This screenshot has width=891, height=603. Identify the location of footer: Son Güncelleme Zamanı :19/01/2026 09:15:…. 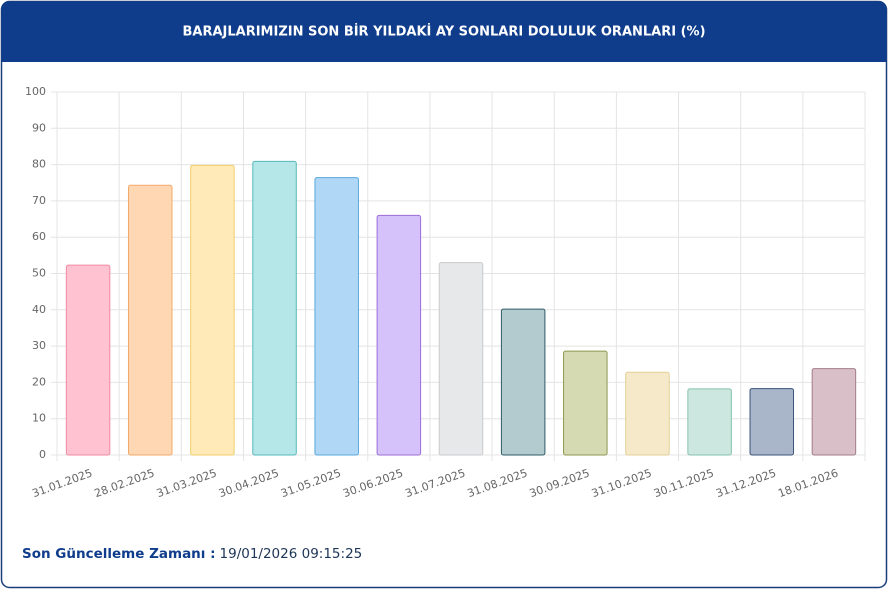
(192, 554).